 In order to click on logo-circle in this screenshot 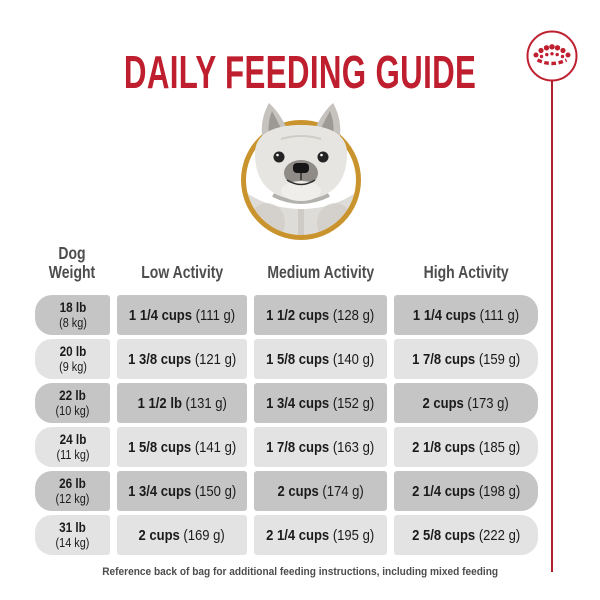, I will do `click(552, 56)`.